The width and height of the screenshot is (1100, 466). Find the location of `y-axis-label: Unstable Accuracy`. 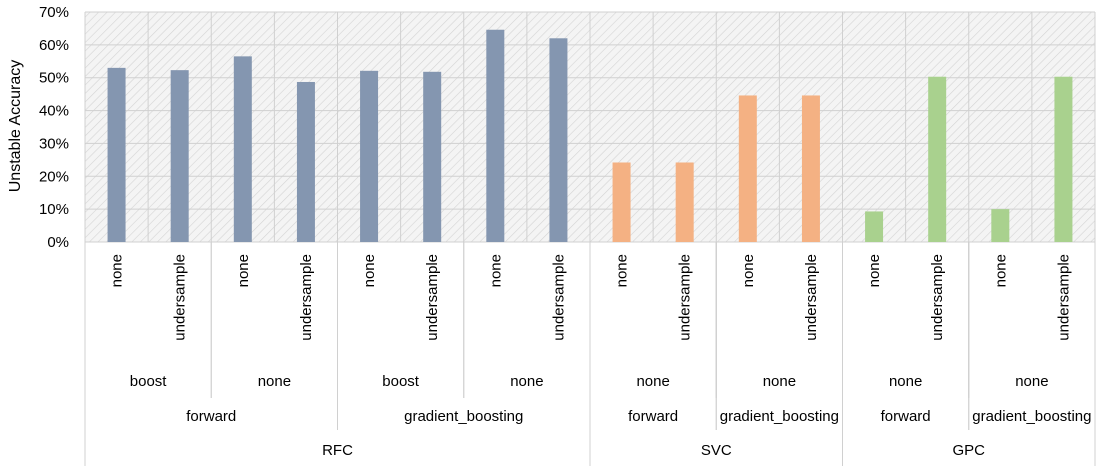

y-axis-label: Unstable Accuracy is located at coordinates (15, 126).